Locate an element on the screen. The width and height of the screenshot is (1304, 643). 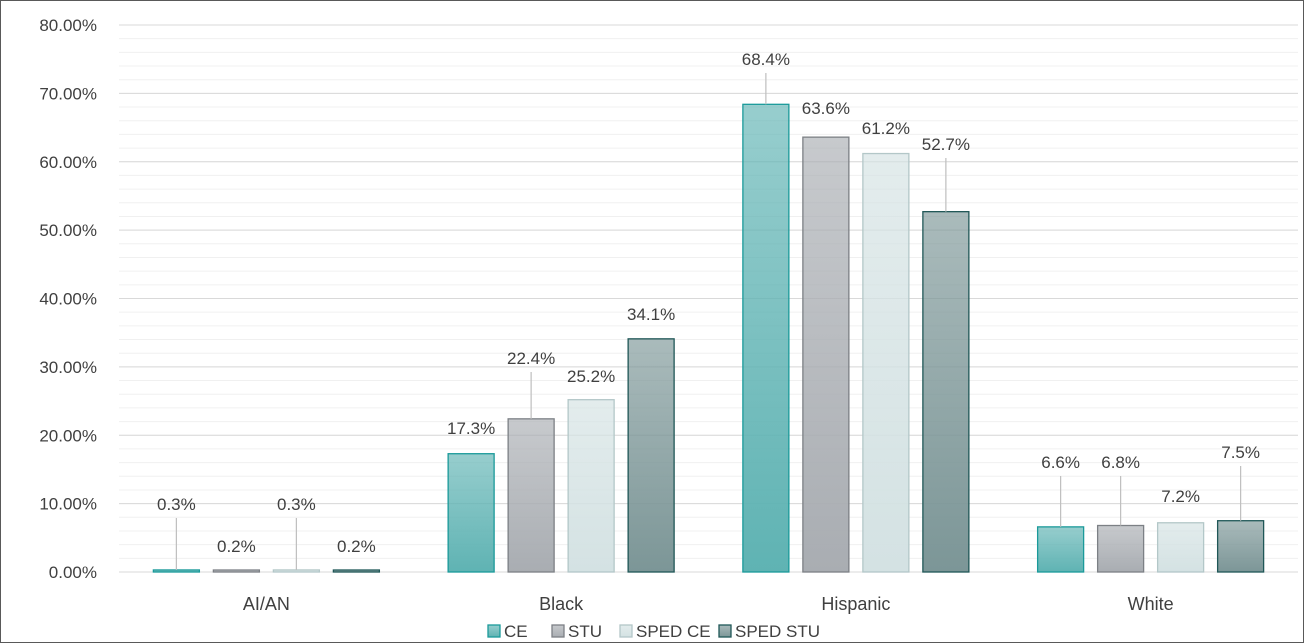
y-tick-label: 70.00% is located at coordinates (68, 93).